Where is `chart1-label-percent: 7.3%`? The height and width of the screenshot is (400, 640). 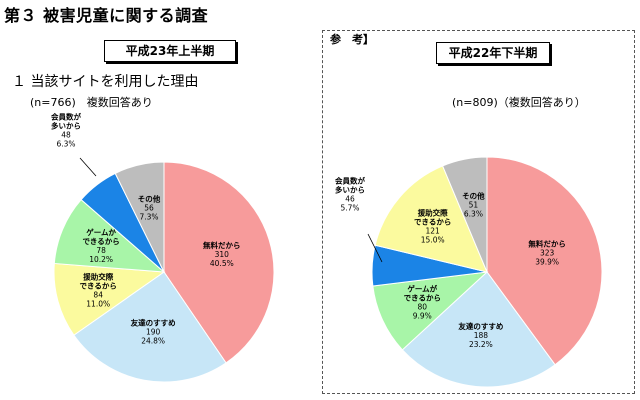
chart1-label-percent: 7.3% is located at coordinates (148, 217).